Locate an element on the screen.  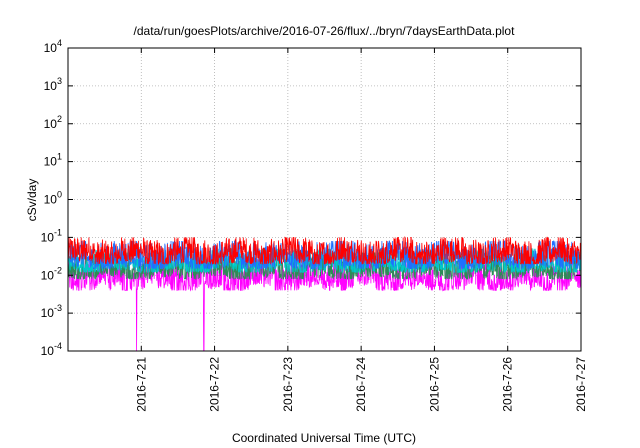
x-axis-label: Coordinated Universal Time (UTC) is located at coordinates (324, 438).